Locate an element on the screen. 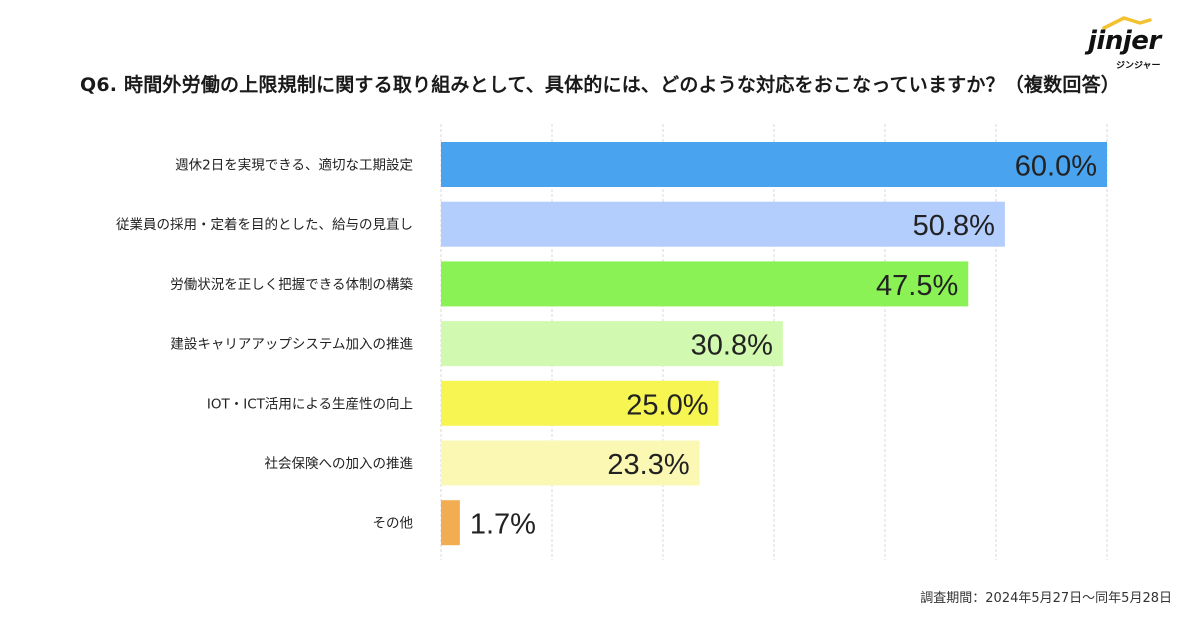 Image resolution: width=1200 pixels, height=630 pixels. logo-subtitle: ジンジャー is located at coordinates (1138, 66).